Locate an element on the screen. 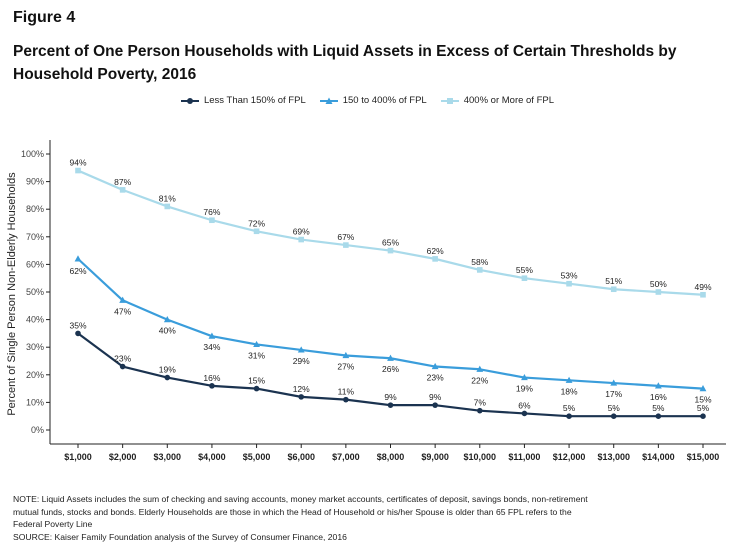 The width and height of the screenshot is (735, 551). x-tick-label: $6,000 is located at coordinates (301, 457).